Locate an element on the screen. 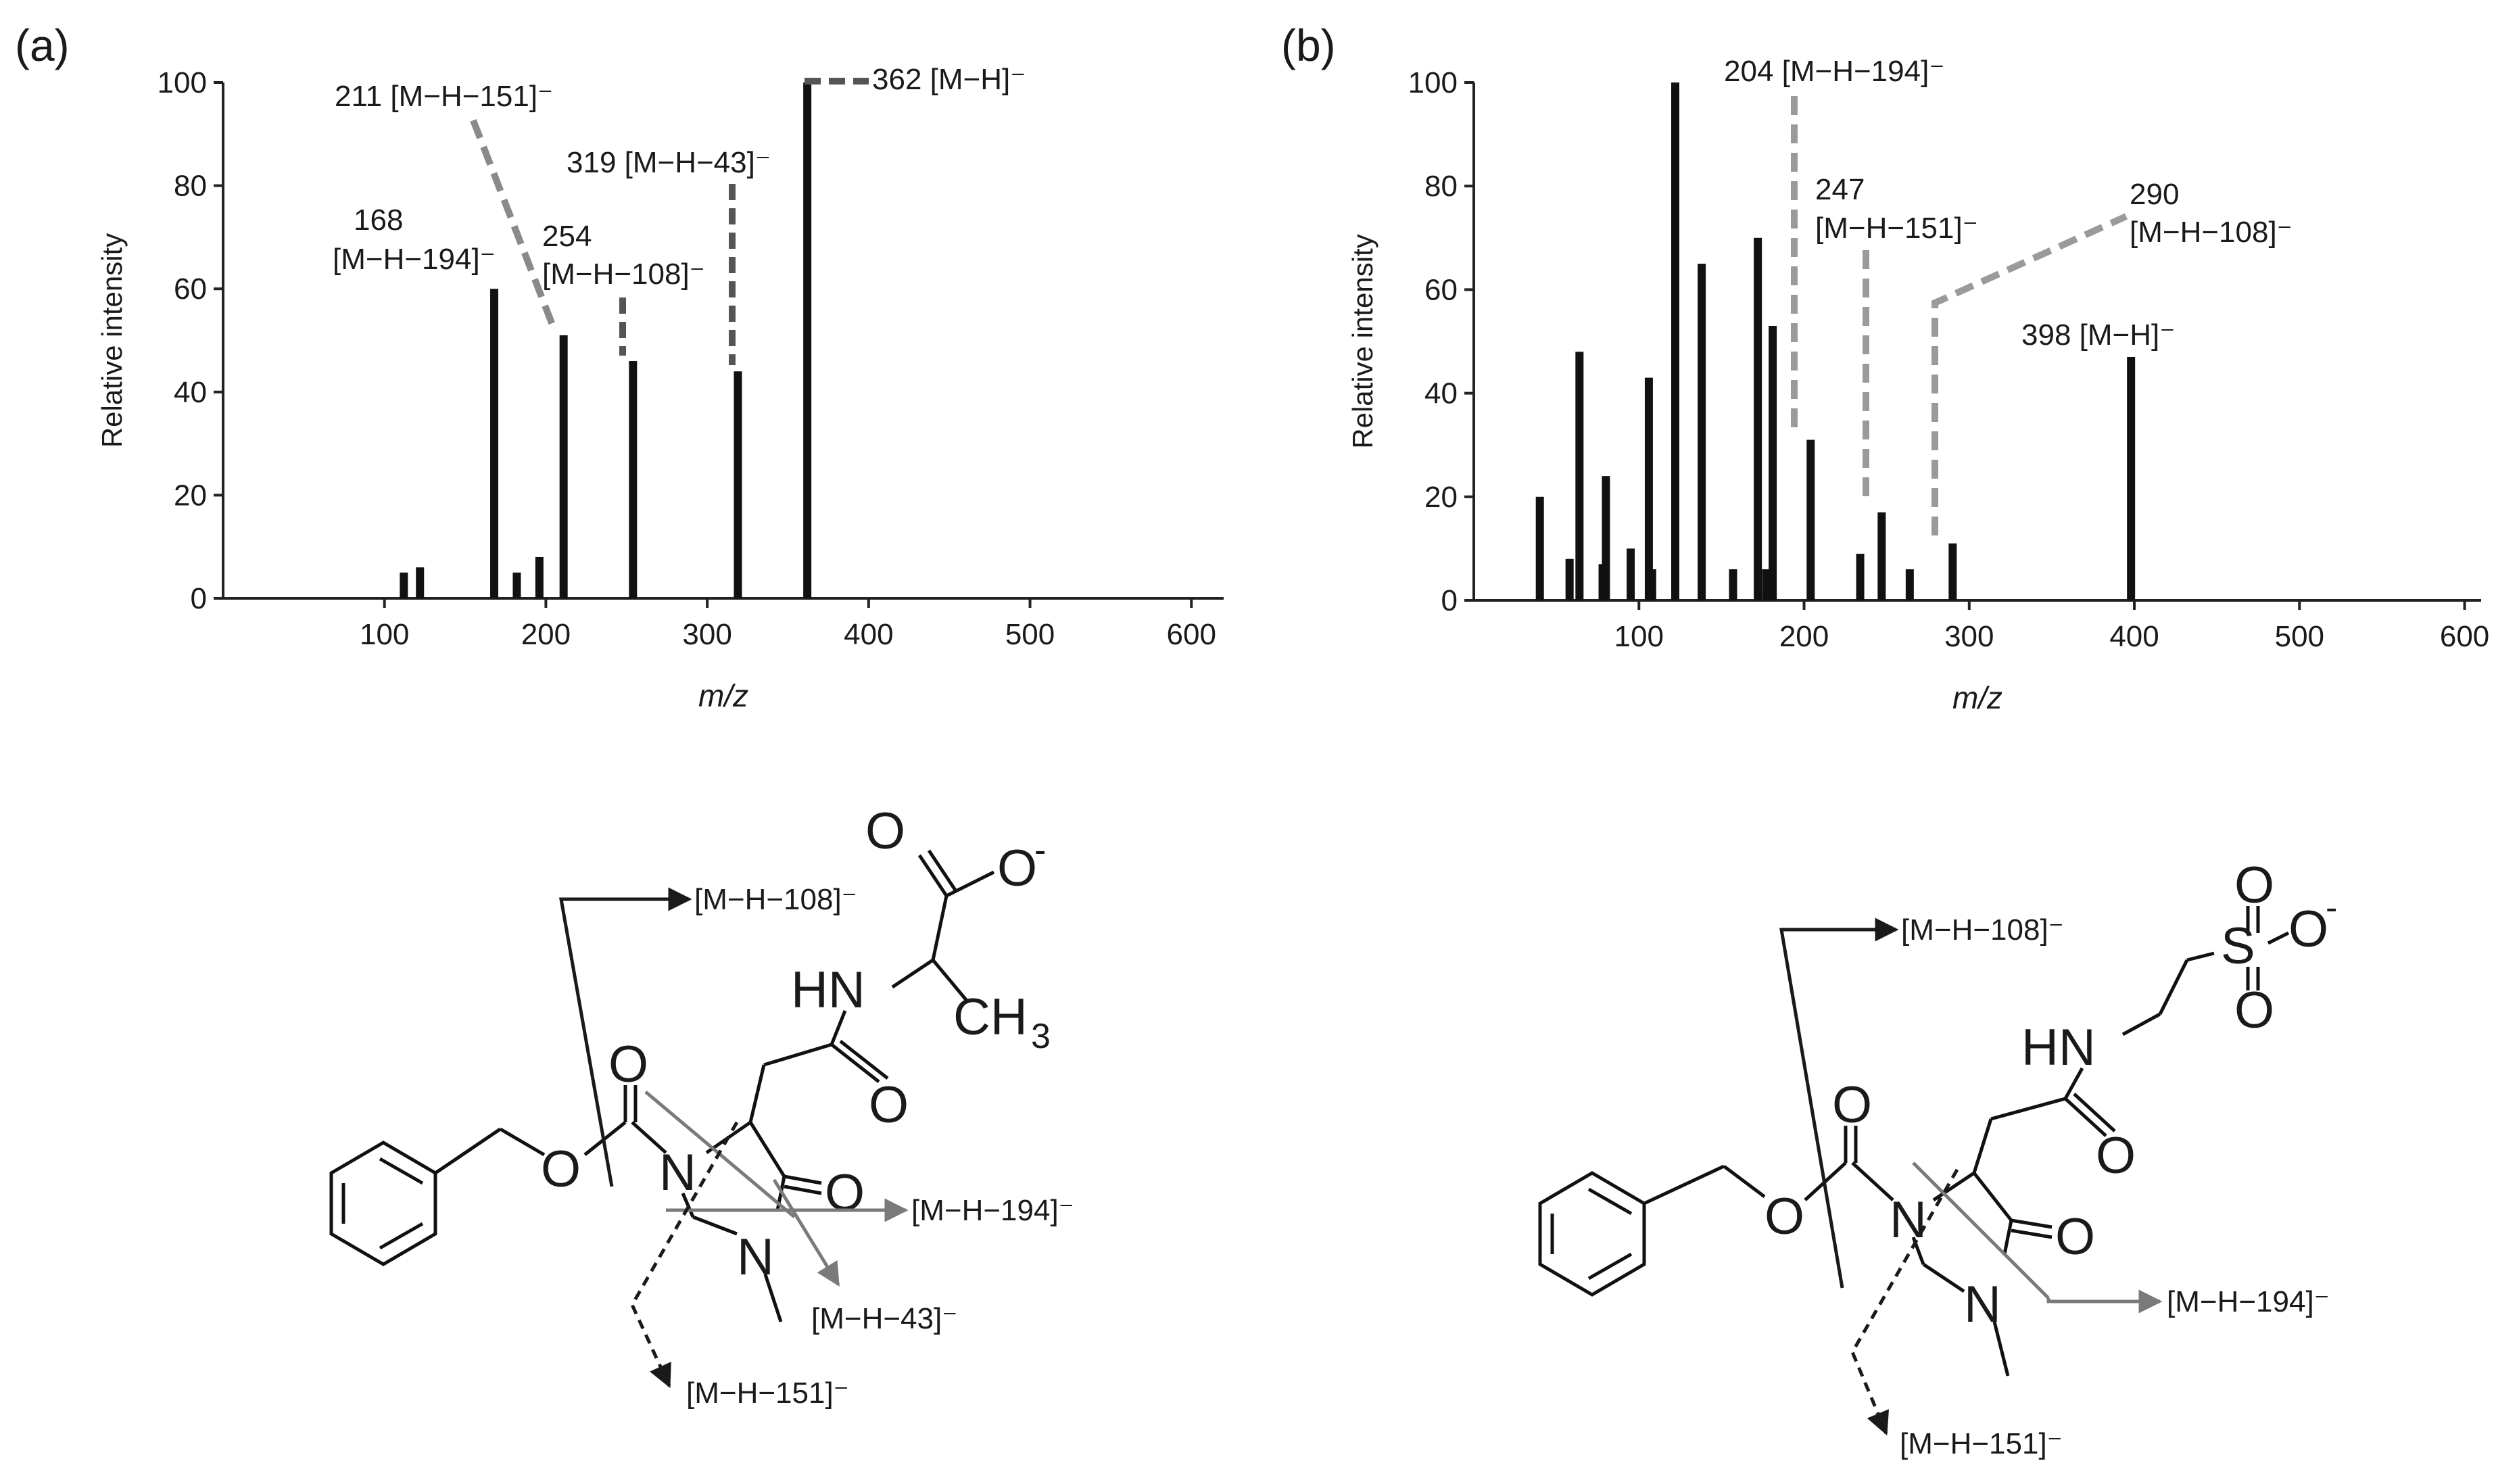 The width and height of the screenshot is (2496, 1484). panel-a-xtick-label: 200 is located at coordinates (546, 634).